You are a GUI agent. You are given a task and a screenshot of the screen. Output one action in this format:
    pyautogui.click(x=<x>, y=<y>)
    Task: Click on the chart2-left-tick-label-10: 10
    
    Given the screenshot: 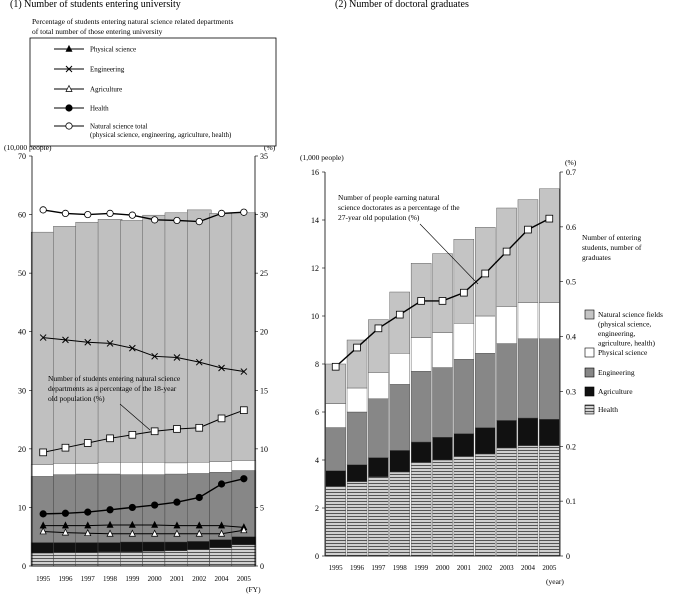 What is the action you would take?
    pyautogui.click(x=315, y=316)
    